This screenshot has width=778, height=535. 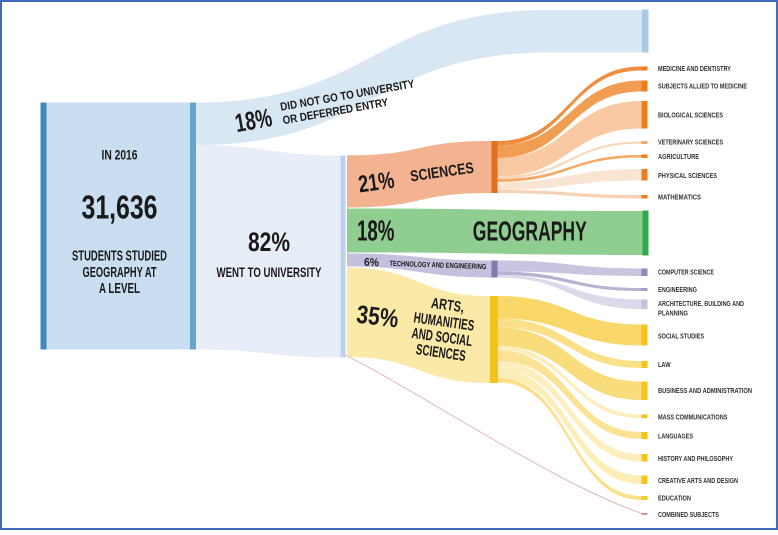 What do you see at coordinates (664, 364) in the screenshot?
I see `svg-text: LAW` at bounding box center [664, 364].